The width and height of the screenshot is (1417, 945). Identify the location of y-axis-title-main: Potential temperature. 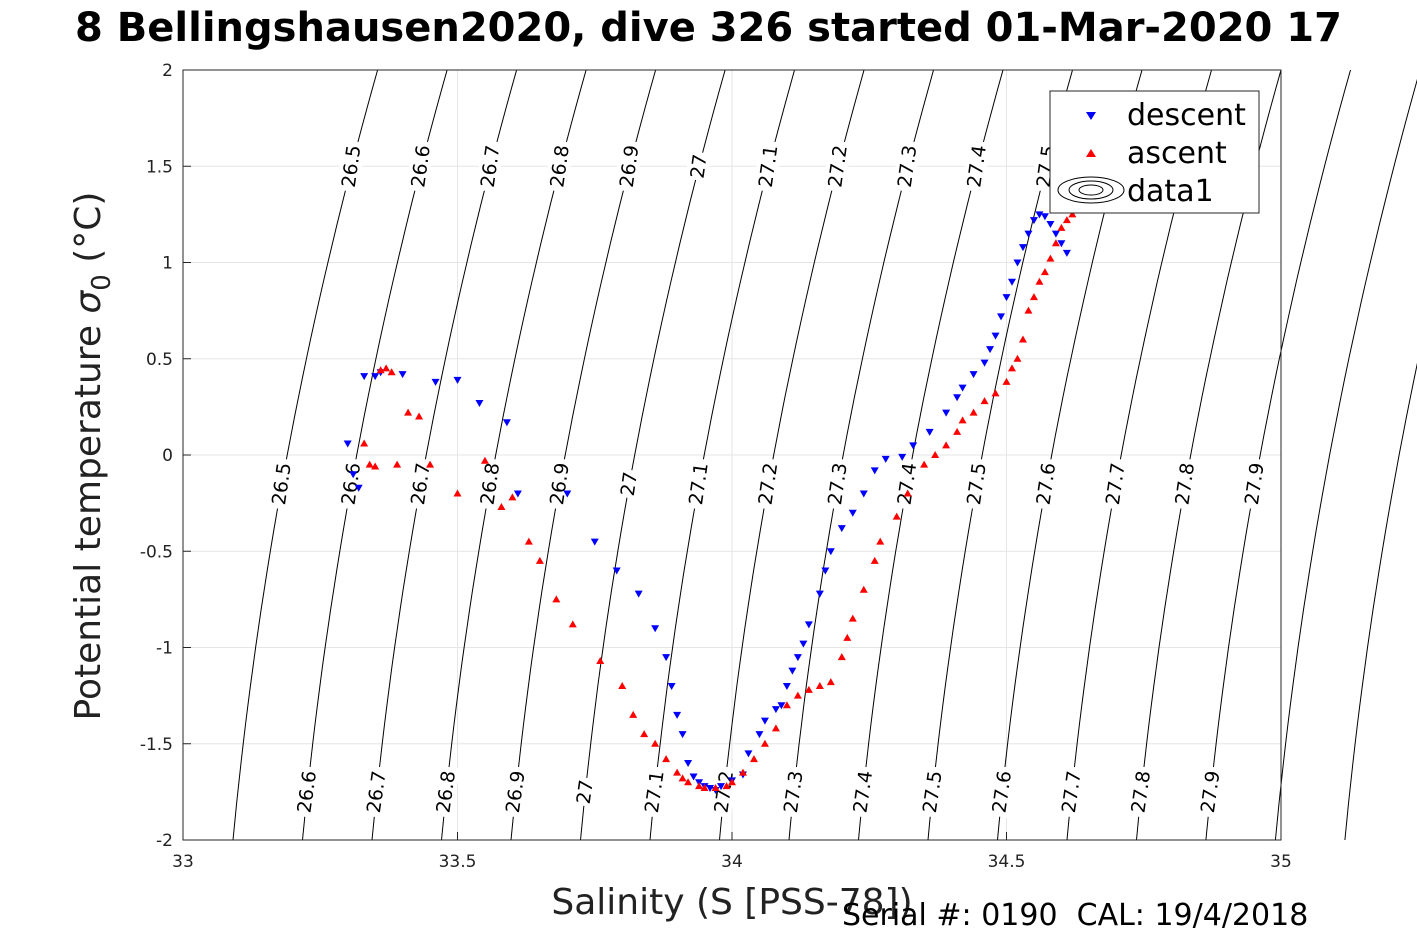
(88, 517).